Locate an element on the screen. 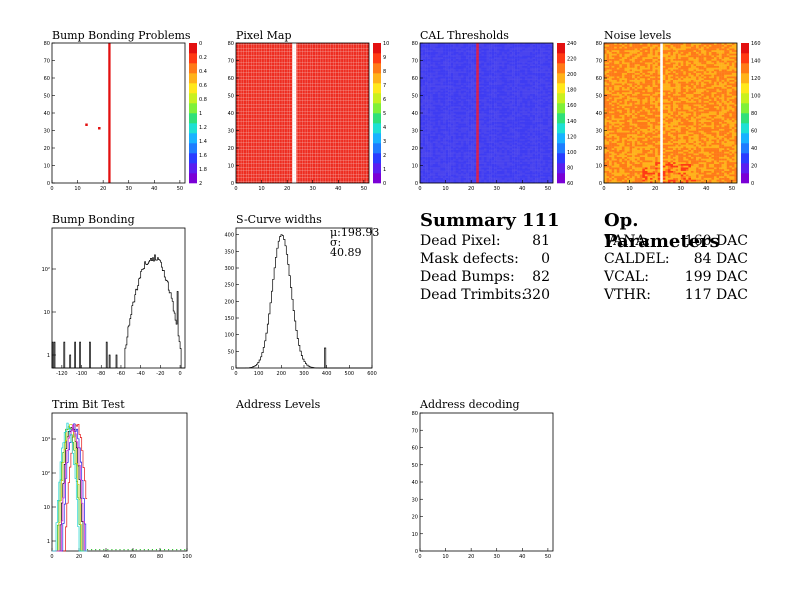 The image size is (792, 612). x-tick-label: 50 is located at coordinates (180, 189).